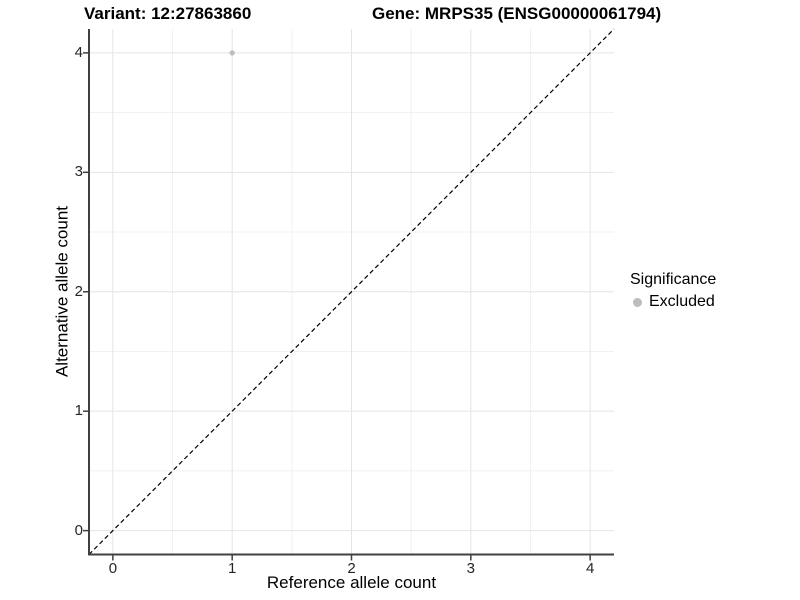 This screenshot has width=800, height=600. I want to click on legend-items: Excluded, so click(673, 302).